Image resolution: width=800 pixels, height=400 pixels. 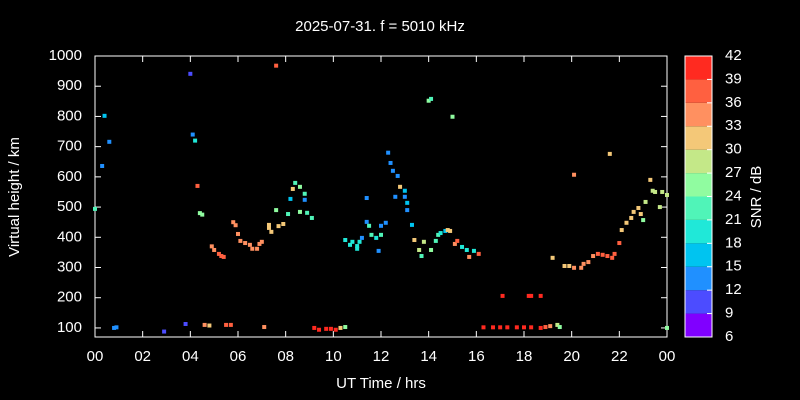 I want to click on y-tick-label: 800, so click(x=69, y=115).